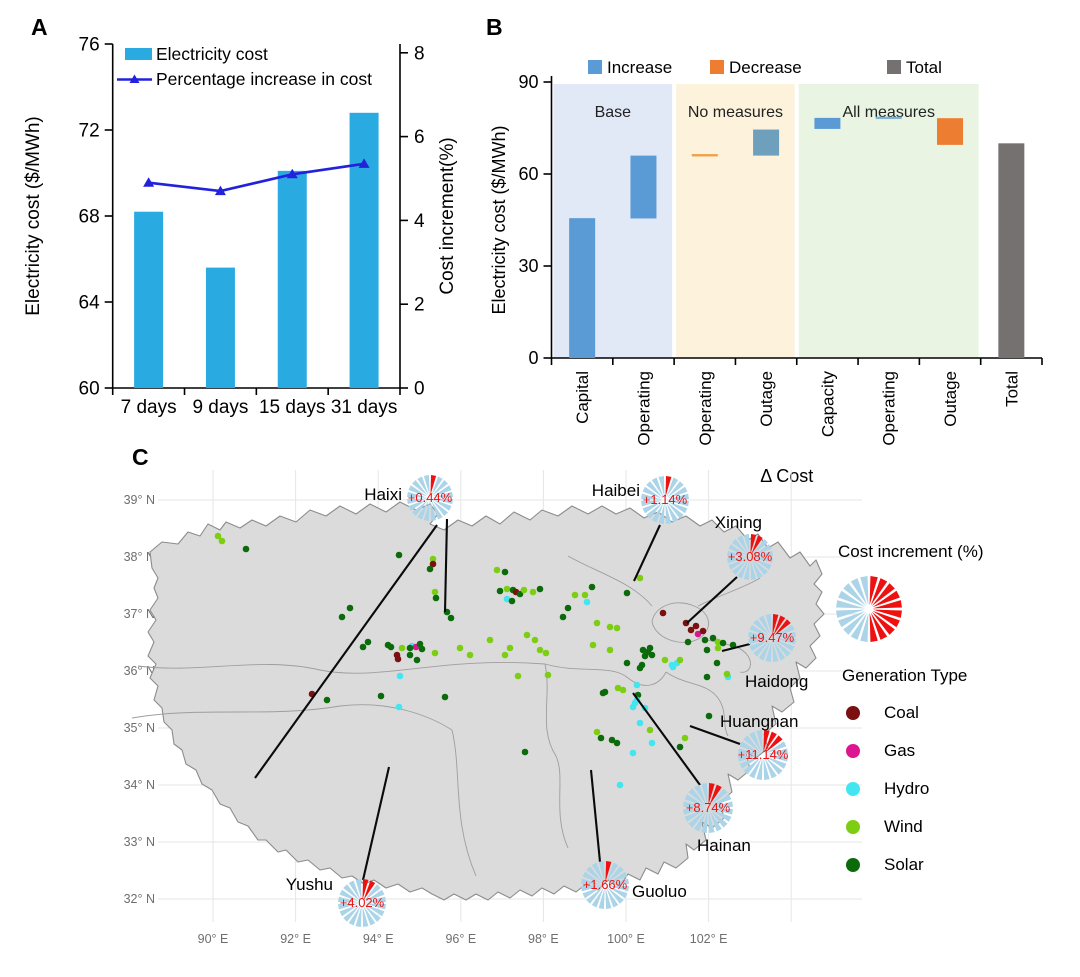 The height and width of the screenshot is (977, 1080). I want to click on increment-label-haibei: +1.14%, so click(665, 499).